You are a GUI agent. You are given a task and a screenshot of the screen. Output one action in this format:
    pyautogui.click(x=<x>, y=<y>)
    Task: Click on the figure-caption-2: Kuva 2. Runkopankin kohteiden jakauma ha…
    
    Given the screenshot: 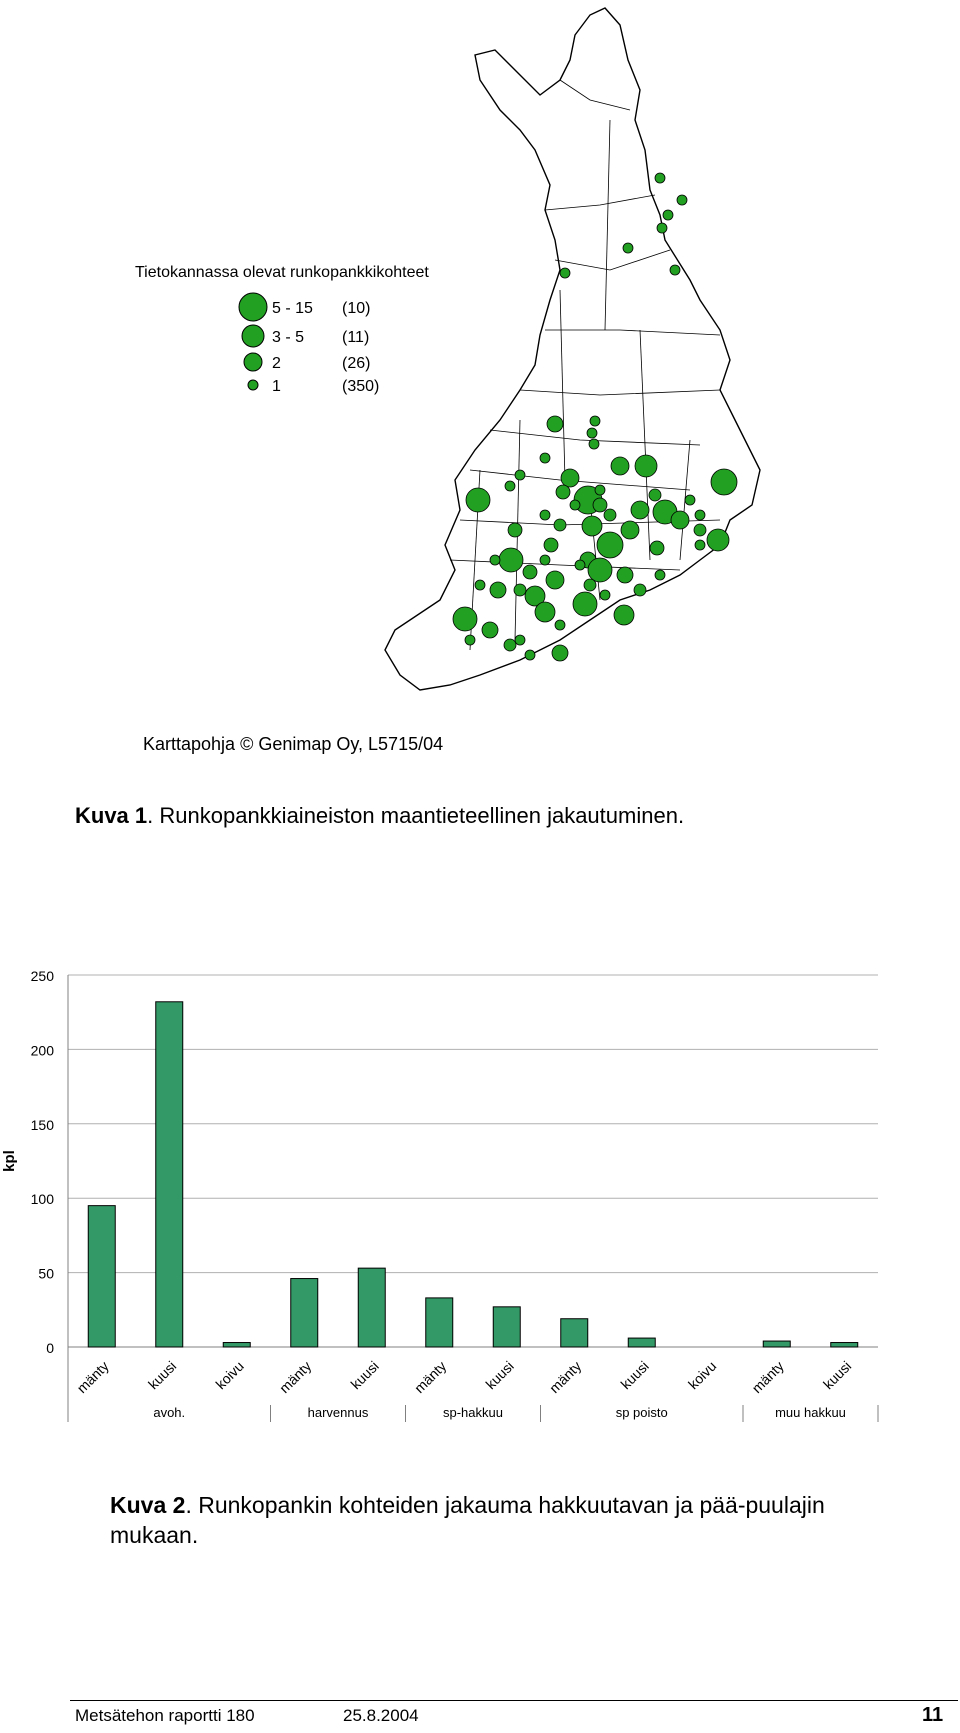 What is the action you would take?
    pyautogui.click(x=490, y=1520)
    